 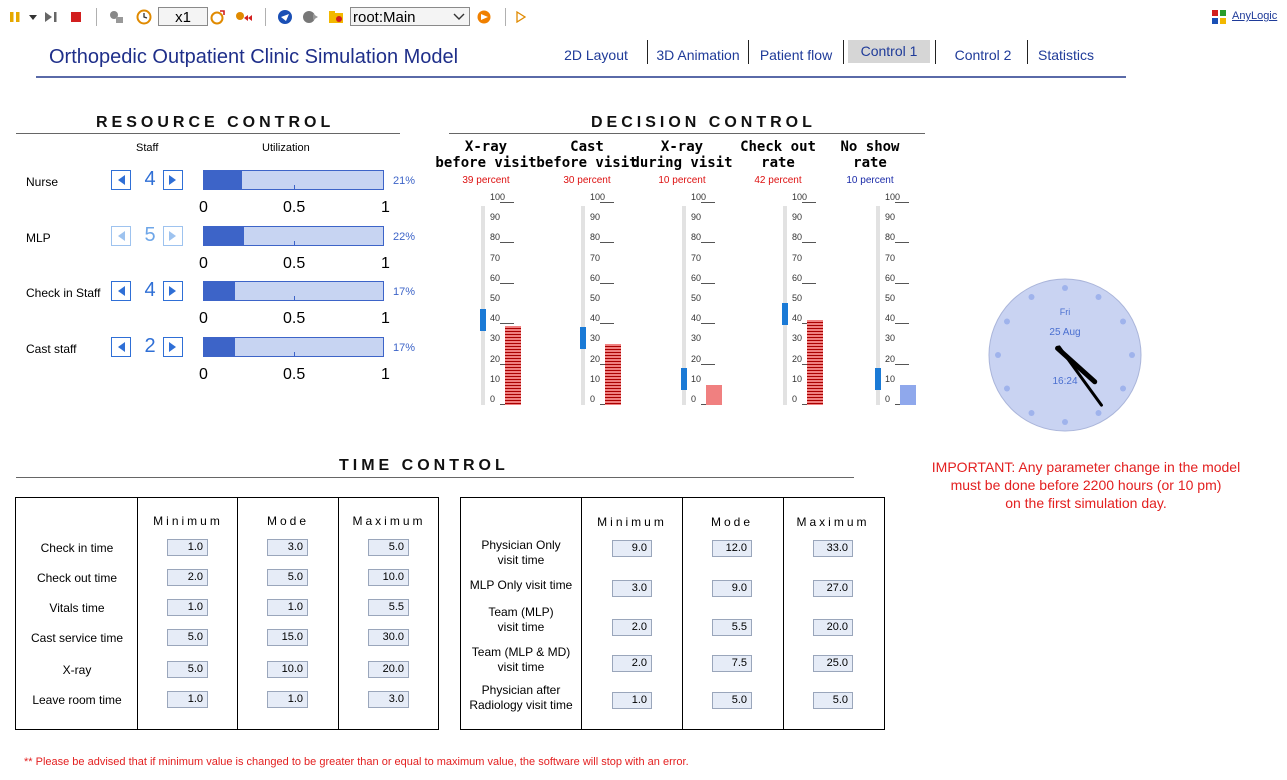 What do you see at coordinates (833, 548) in the screenshot?
I see `time-max-input: 33.0` at bounding box center [833, 548].